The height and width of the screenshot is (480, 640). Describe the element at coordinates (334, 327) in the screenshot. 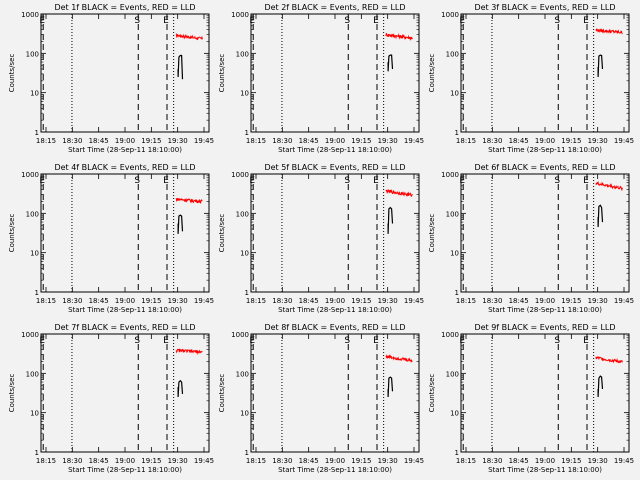

I see `plot-title: Det 8f BLACK = Events, RED = LLD` at that location.